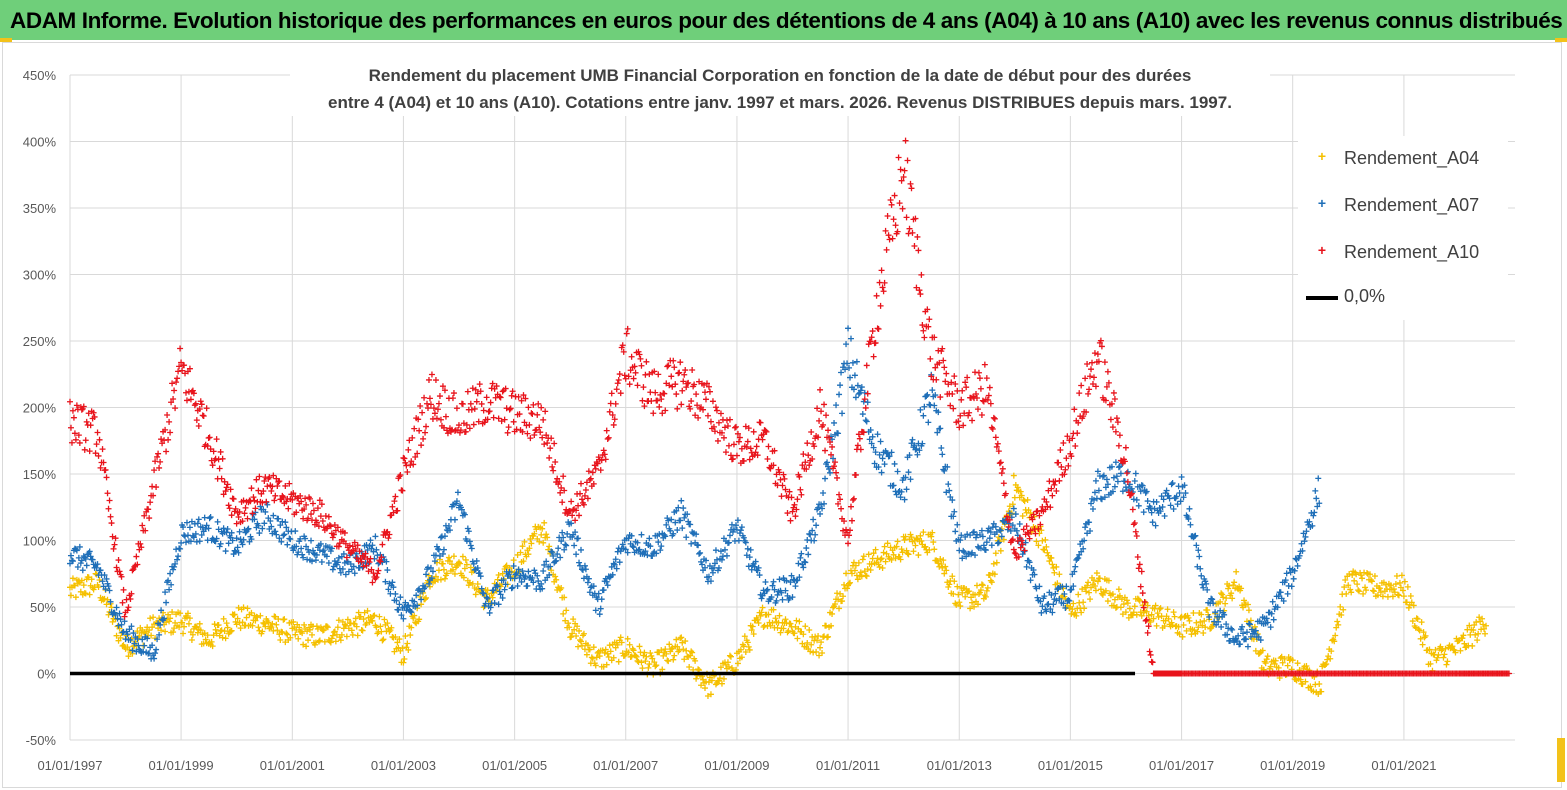 This screenshot has width=1567, height=790. Describe the element at coordinates (1561, 40) in the screenshot. I see `corner-handle-right` at that location.